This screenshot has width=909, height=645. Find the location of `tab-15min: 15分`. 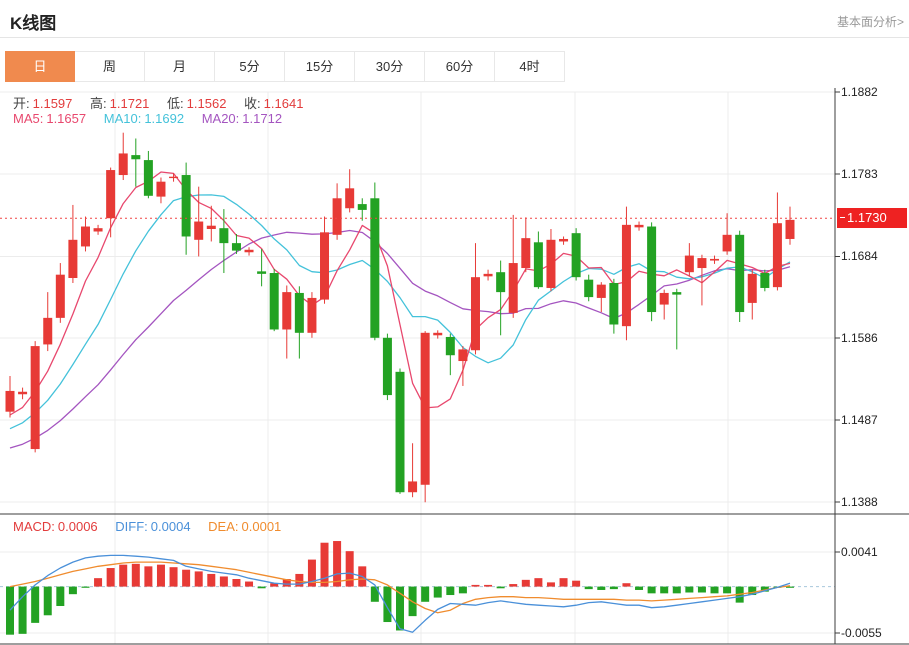

tab-15min: 15分 is located at coordinates (320, 66).